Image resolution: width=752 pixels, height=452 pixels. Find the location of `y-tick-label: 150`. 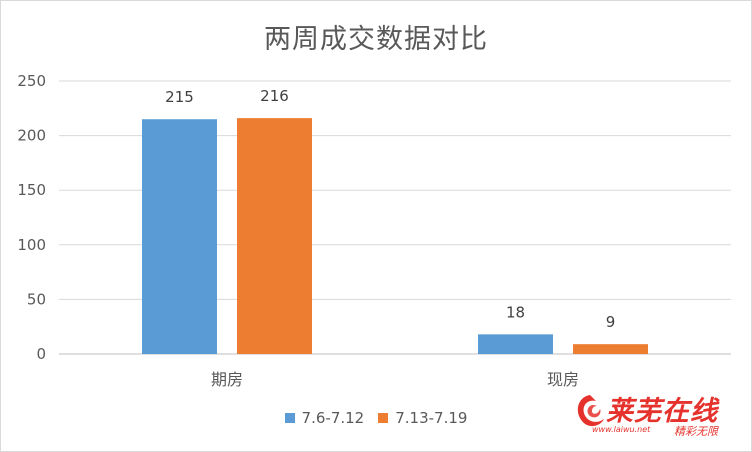

y-tick-label: 150 is located at coordinates (31, 190).